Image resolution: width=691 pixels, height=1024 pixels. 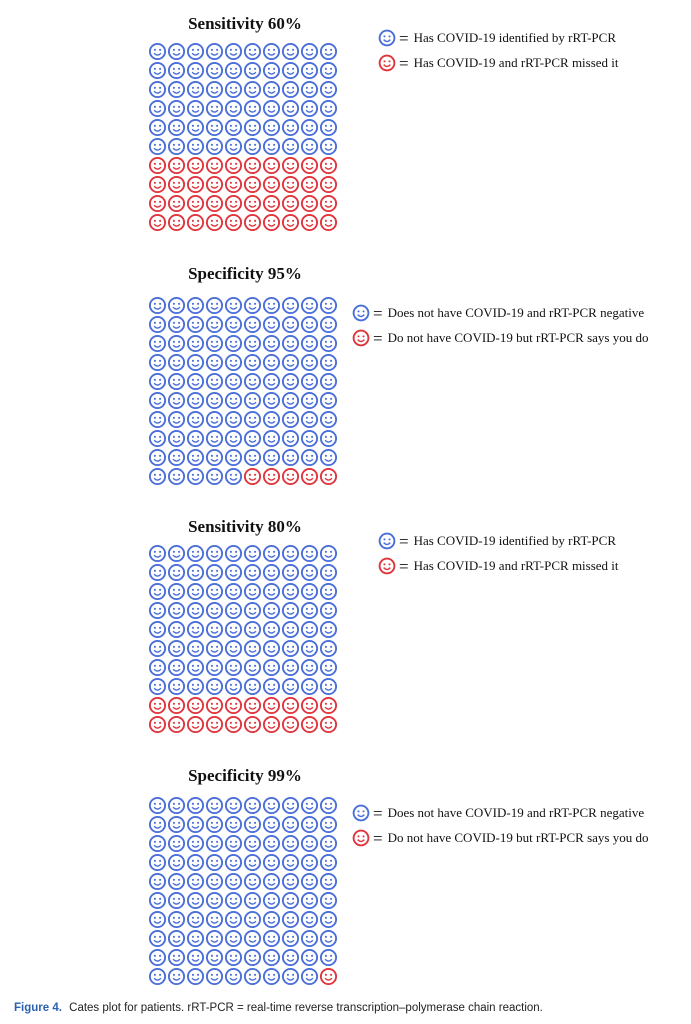 I want to click on smiley-face-icon, so click(x=387, y=38).